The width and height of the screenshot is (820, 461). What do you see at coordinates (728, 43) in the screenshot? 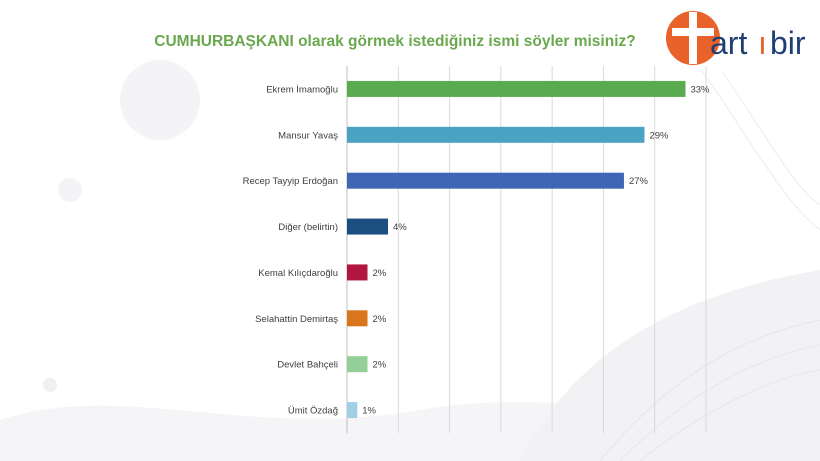
I see `logo-text-art: art` at bounding box center [728, 43].